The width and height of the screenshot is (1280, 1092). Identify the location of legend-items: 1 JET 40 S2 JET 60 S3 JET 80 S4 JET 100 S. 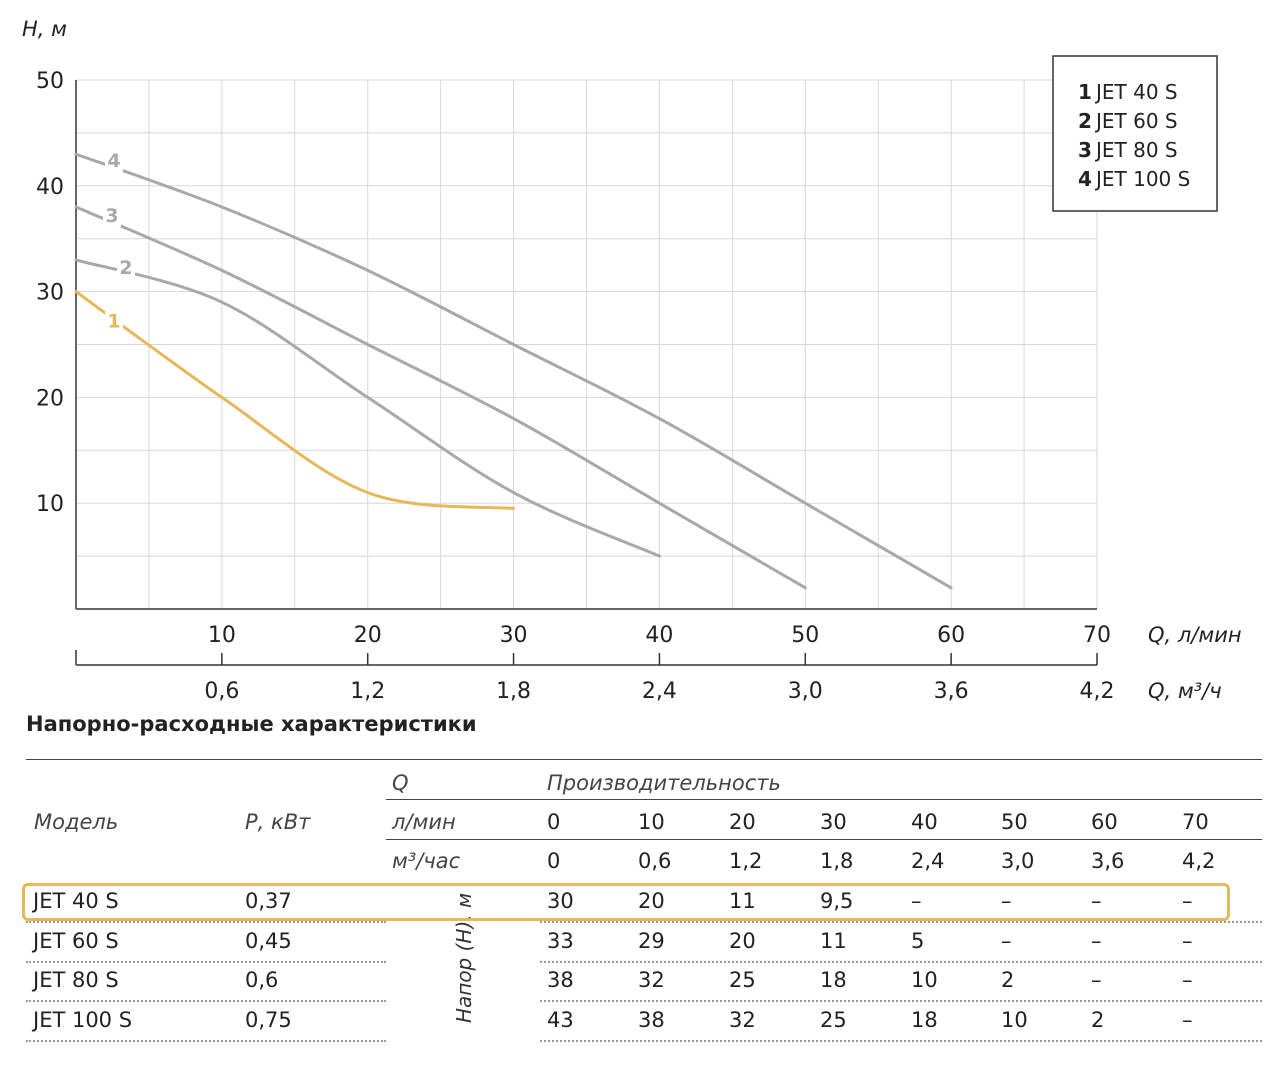
(1134, 135).